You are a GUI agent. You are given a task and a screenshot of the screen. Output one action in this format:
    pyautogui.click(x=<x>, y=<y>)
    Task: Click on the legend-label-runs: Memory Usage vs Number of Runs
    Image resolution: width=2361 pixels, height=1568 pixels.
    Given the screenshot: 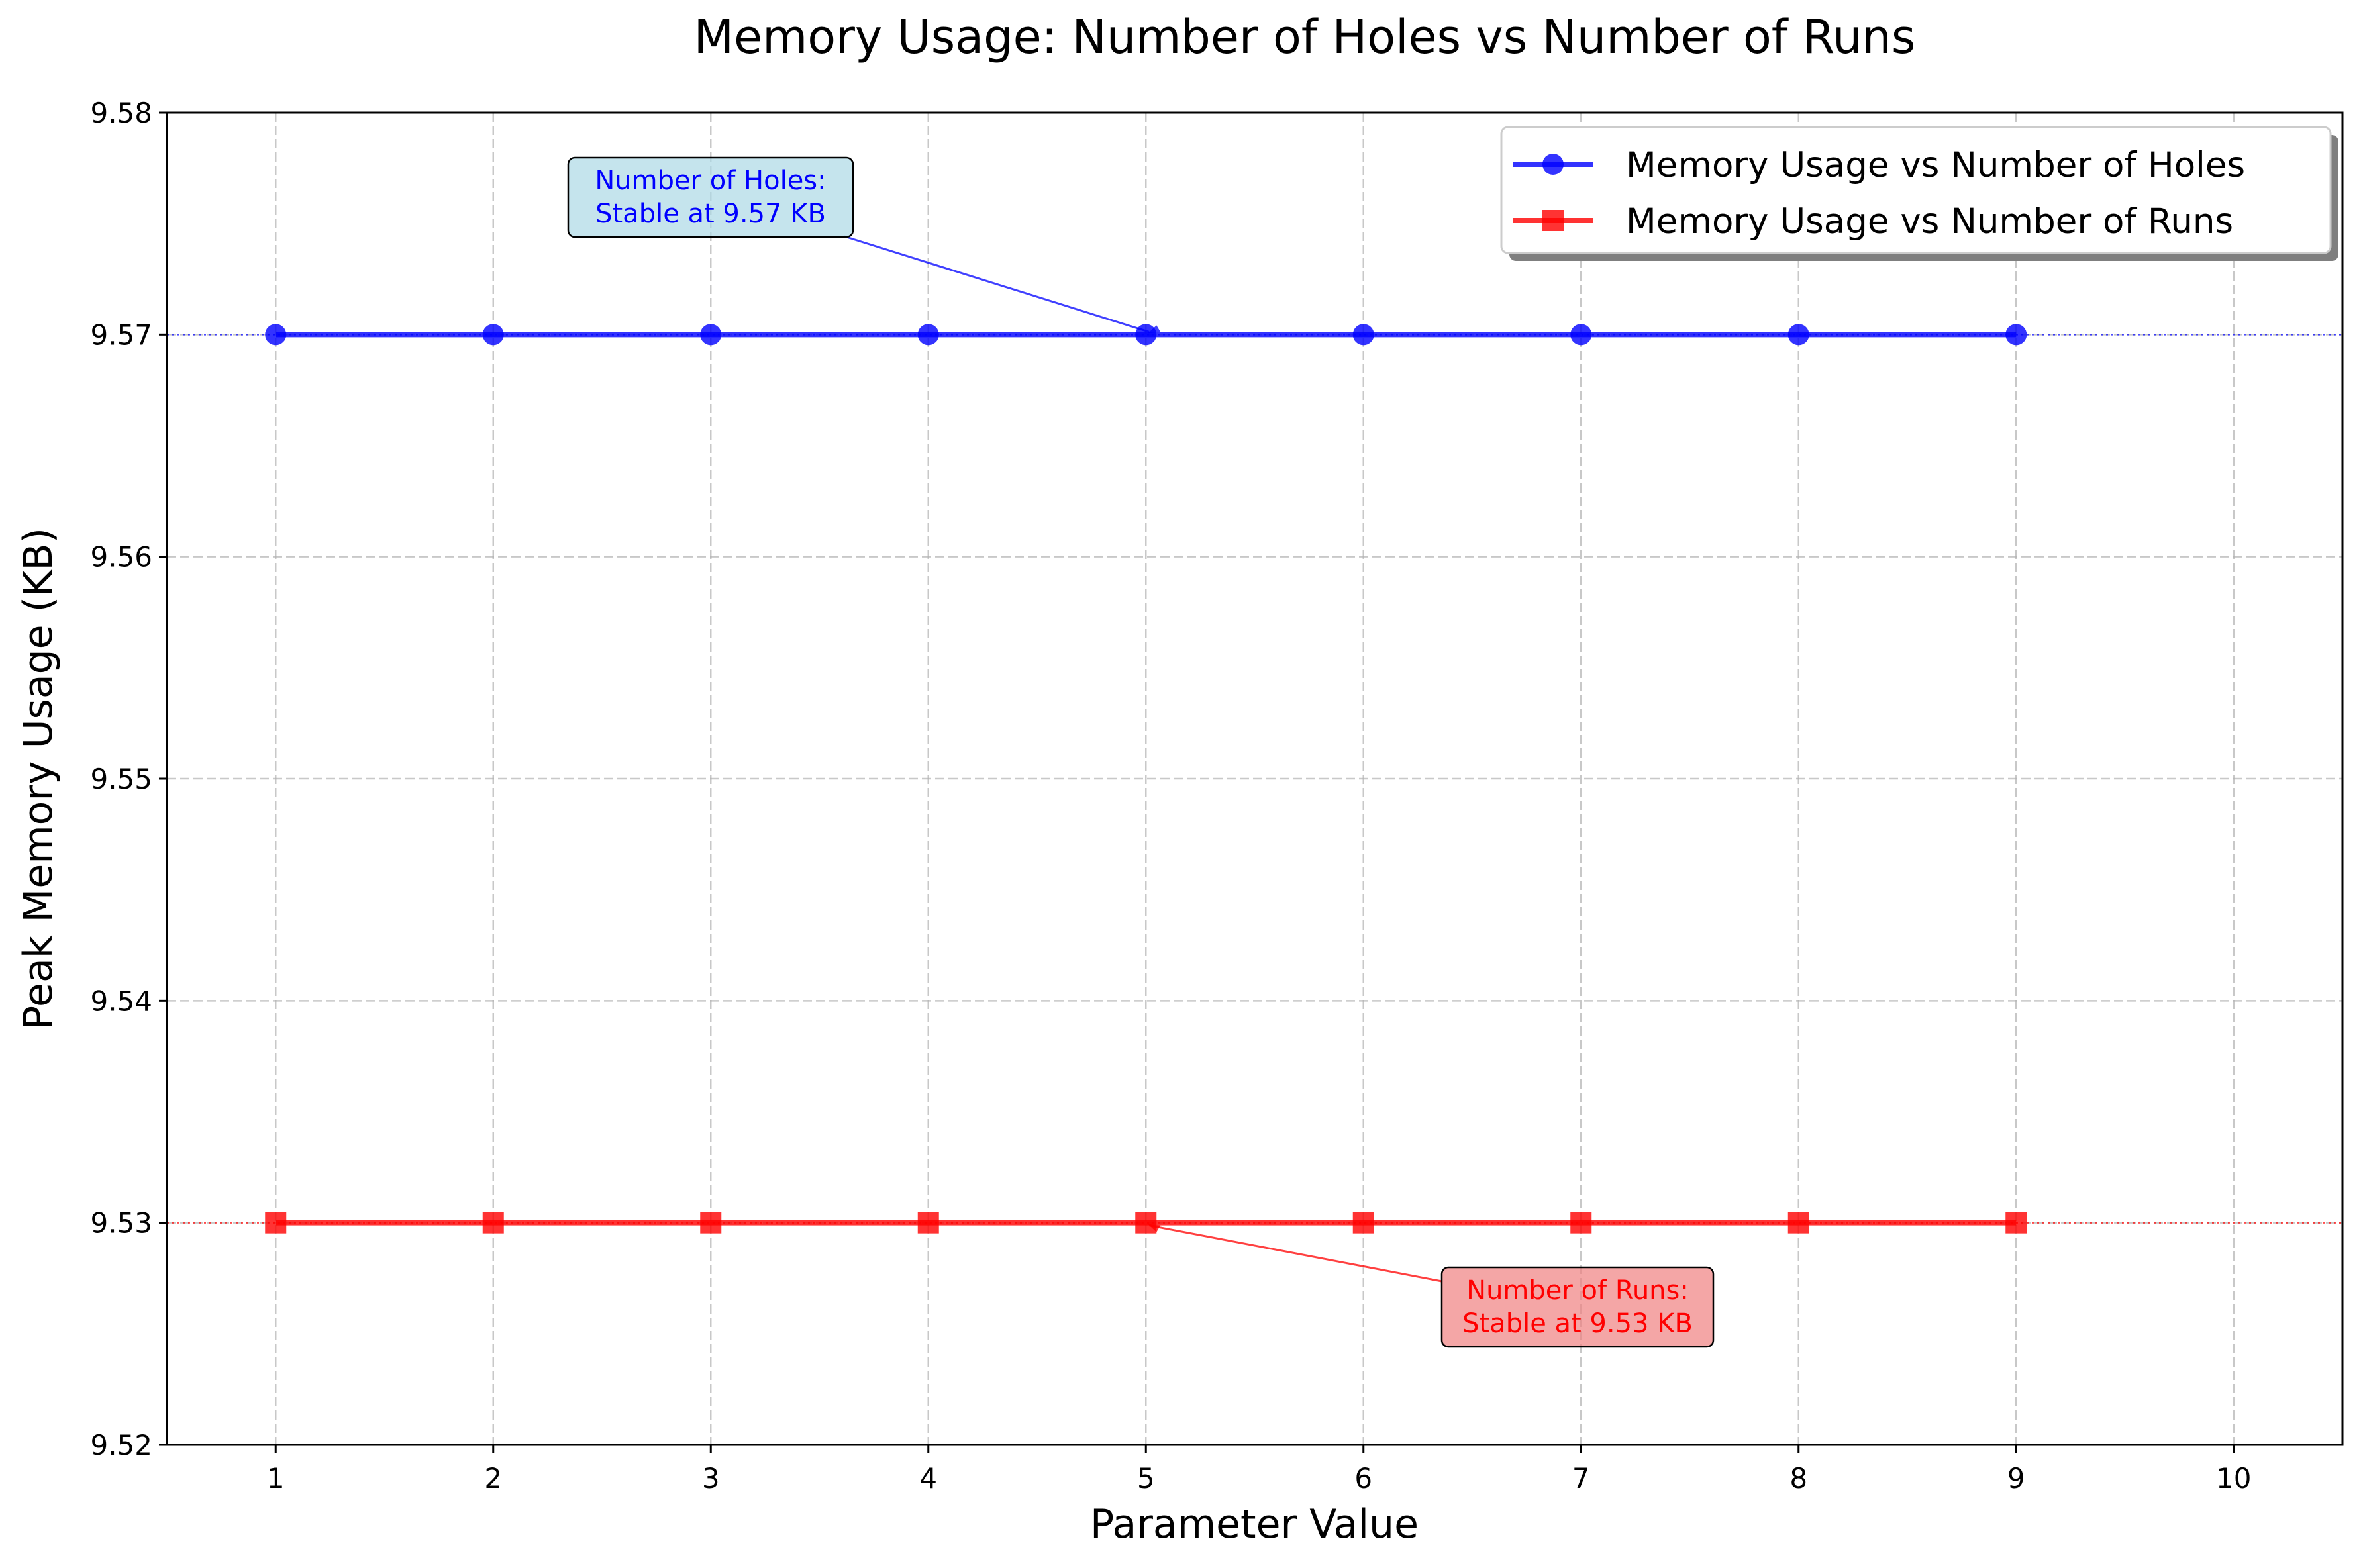 What is the action you would take?
    pyautogui.click(x=1929, y=221)
    